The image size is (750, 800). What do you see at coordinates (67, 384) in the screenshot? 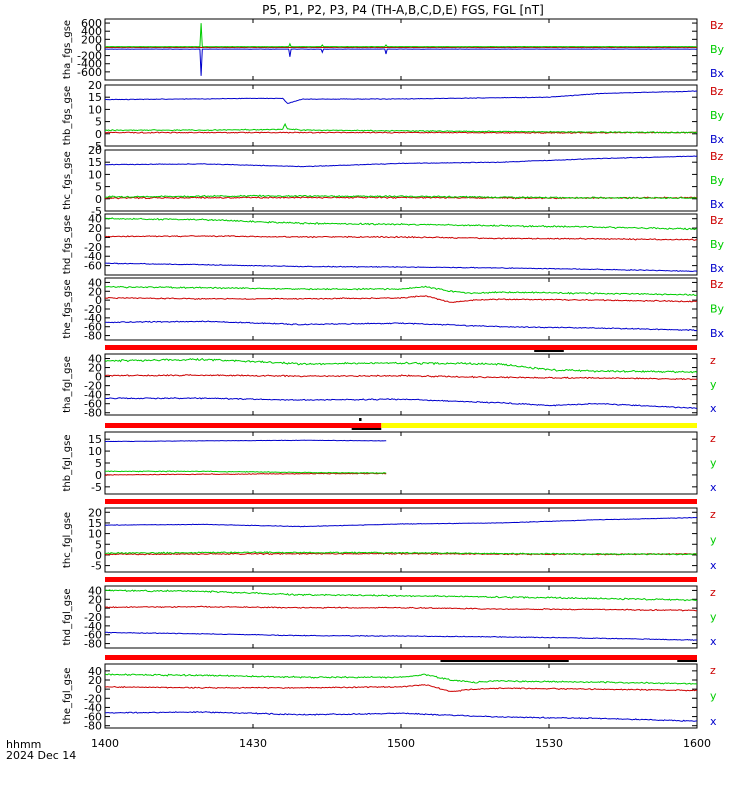
I see `ylabel: tha_fgl_gse` at bounding box center [67, 384].